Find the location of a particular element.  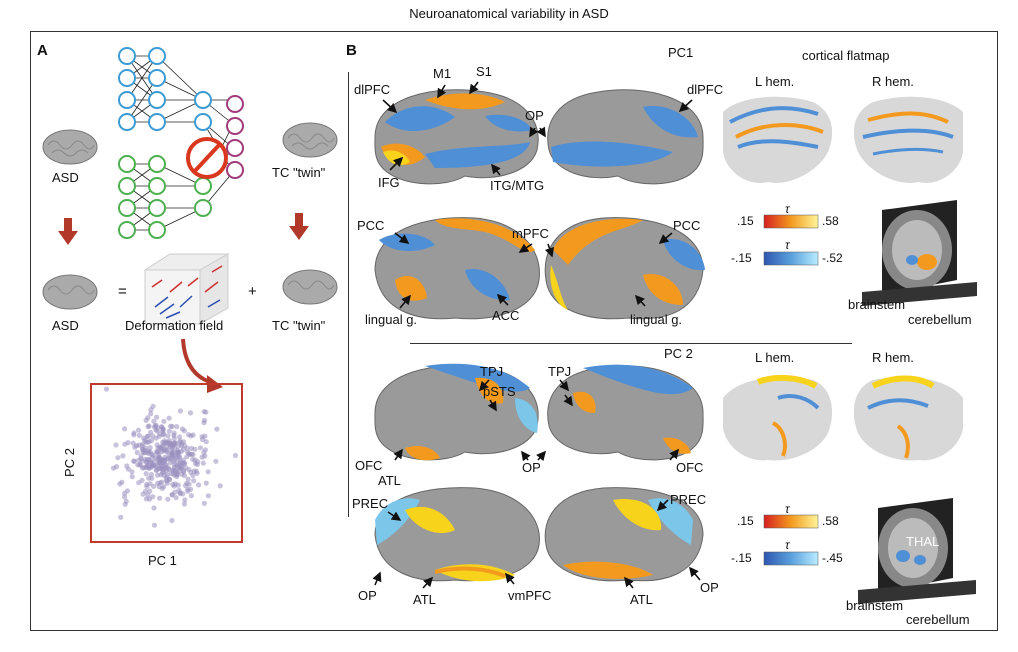

pc-scatter-frame is located at coordinates (166, 463).